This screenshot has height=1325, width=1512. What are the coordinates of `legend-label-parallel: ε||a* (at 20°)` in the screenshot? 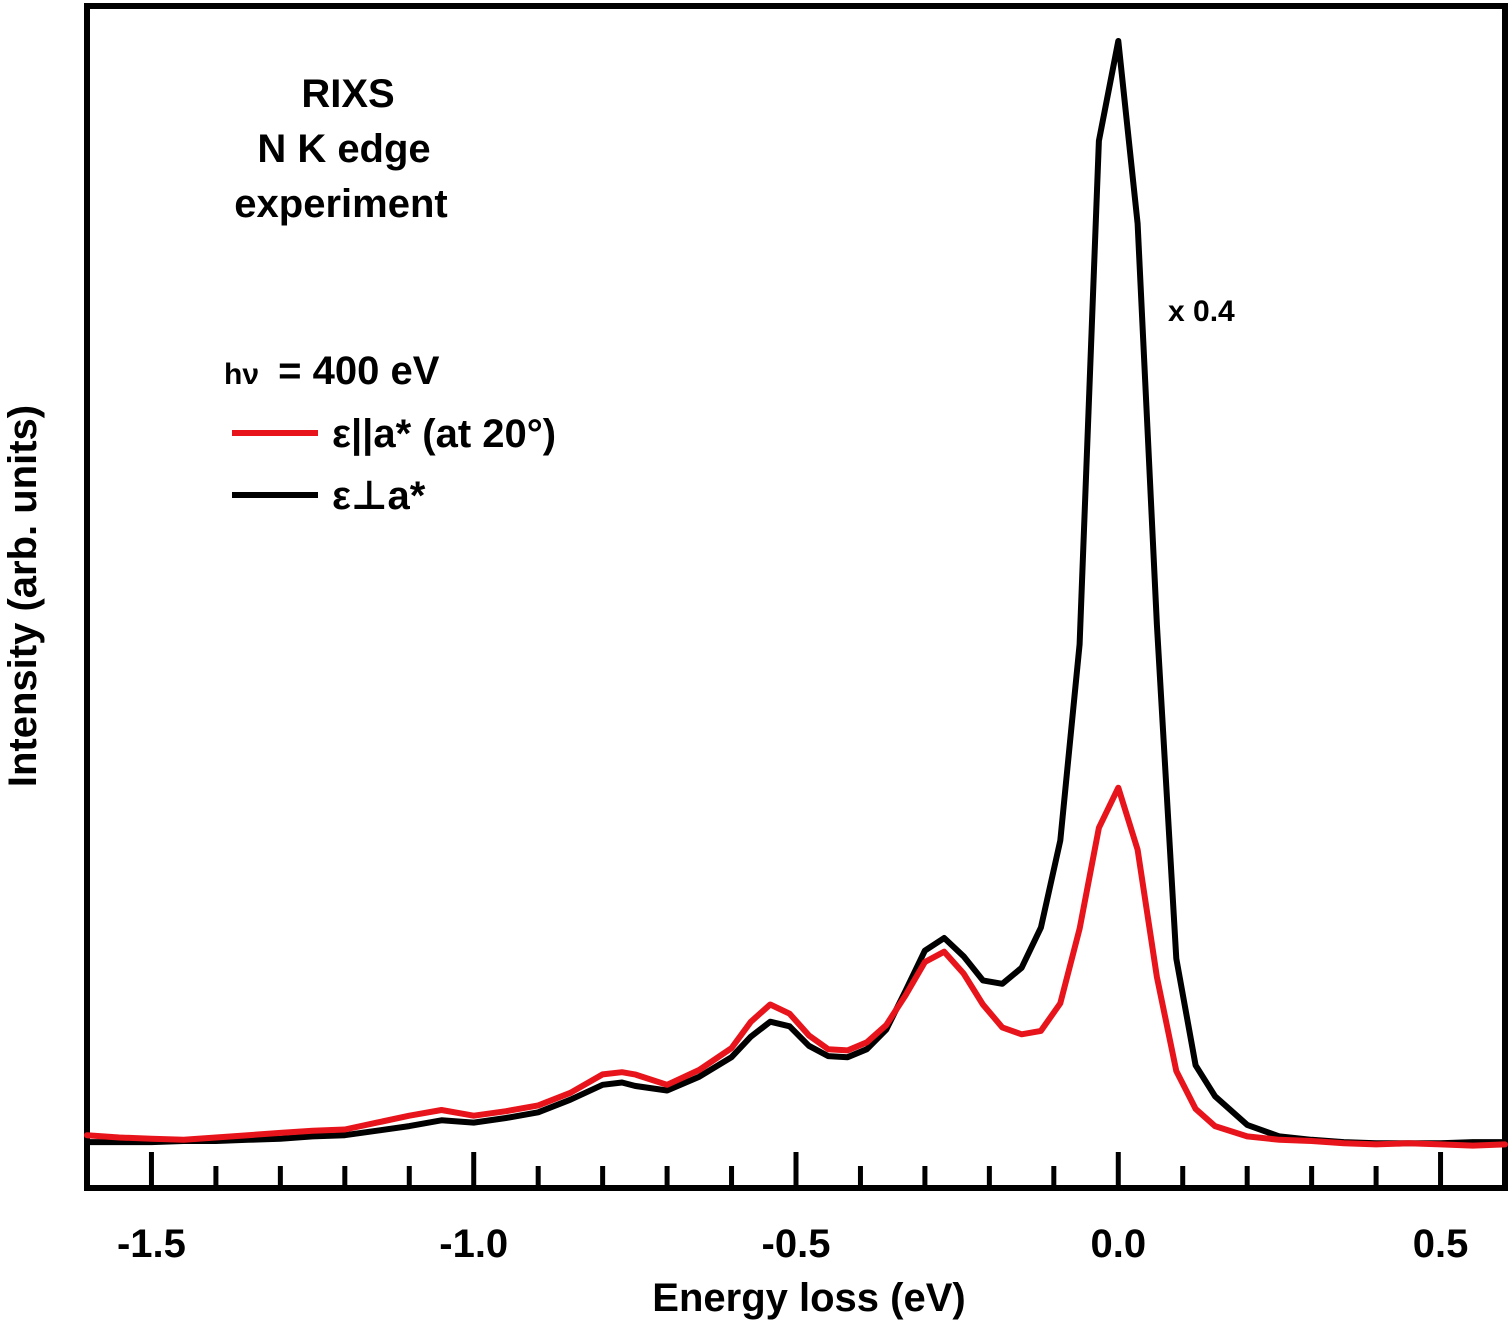 It's located at (444, 434).